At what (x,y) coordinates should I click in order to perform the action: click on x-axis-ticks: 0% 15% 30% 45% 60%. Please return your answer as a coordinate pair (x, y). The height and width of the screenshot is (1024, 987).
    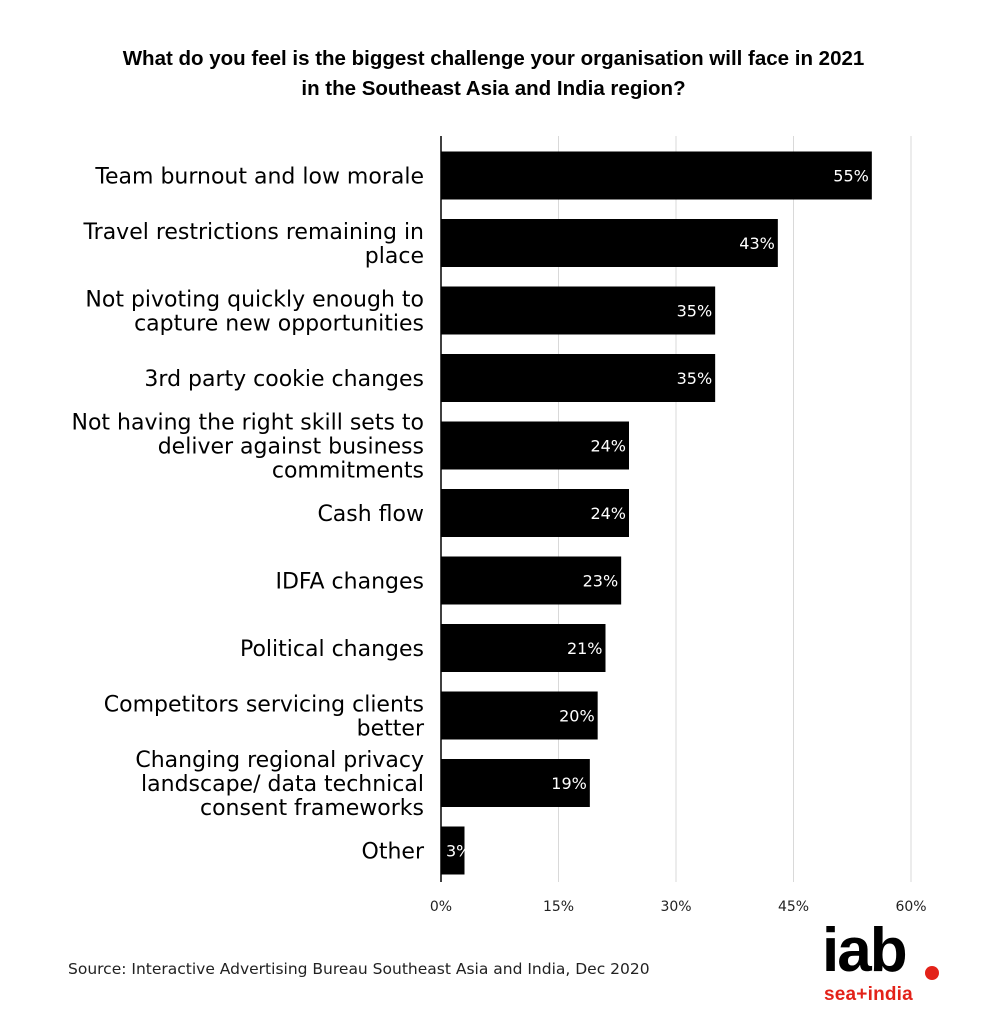
    Looking at the image, I should click on (678, 907).